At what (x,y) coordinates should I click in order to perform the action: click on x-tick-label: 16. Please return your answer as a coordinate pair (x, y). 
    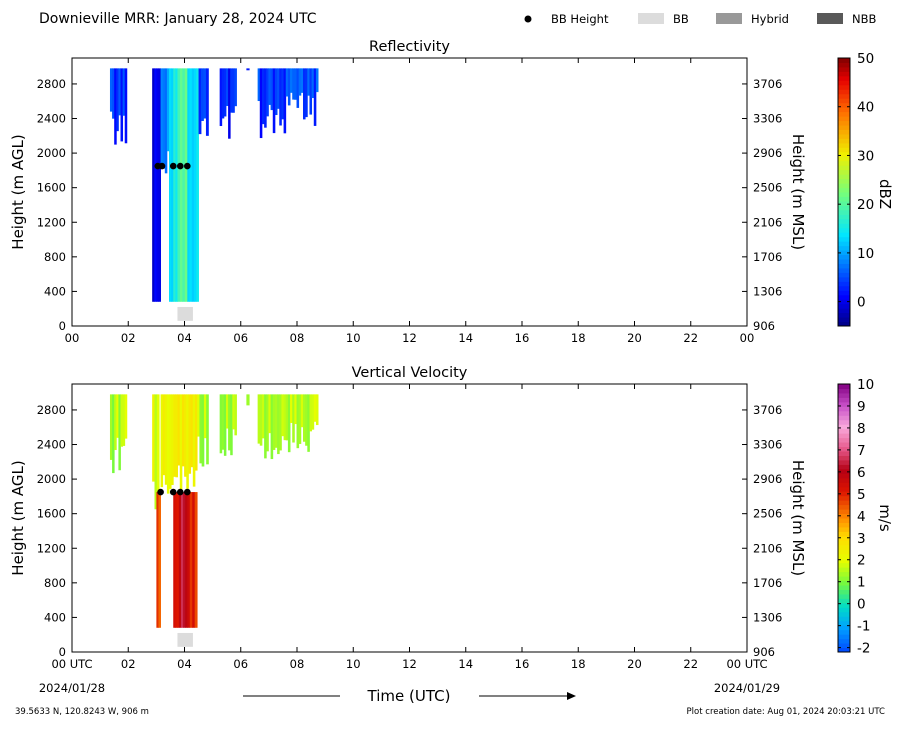
    Looking at the image, I should click on (522, 338).